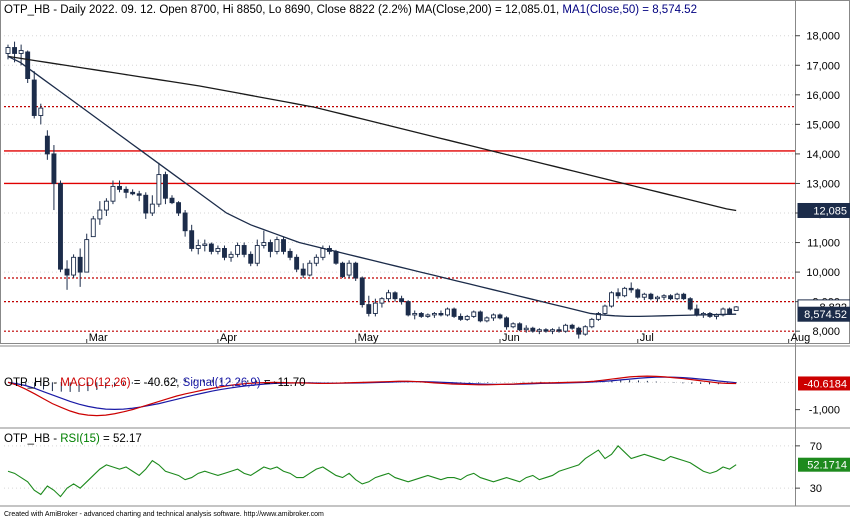  Describe the element at coordinates (98, 338) in the screenshot. I see `month-label: Mar` at that location.